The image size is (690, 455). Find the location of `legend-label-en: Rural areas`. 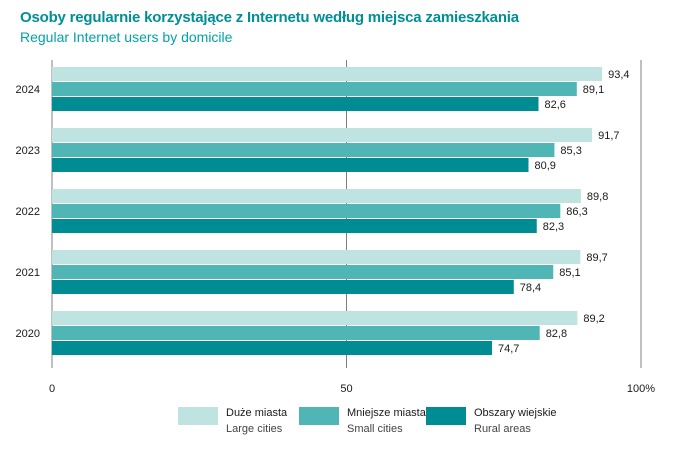

legend-label-en: Rural areas is located at coordinates (502, 429).